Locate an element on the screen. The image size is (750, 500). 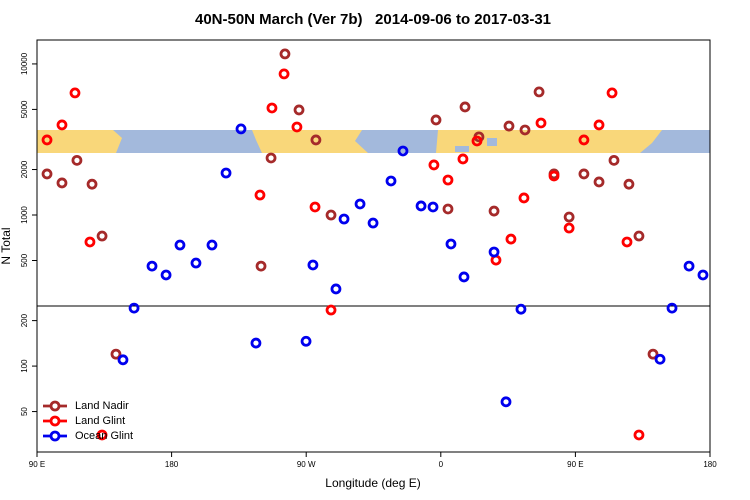
x-tick-label: 90 E is located at coordinates (37, 464).